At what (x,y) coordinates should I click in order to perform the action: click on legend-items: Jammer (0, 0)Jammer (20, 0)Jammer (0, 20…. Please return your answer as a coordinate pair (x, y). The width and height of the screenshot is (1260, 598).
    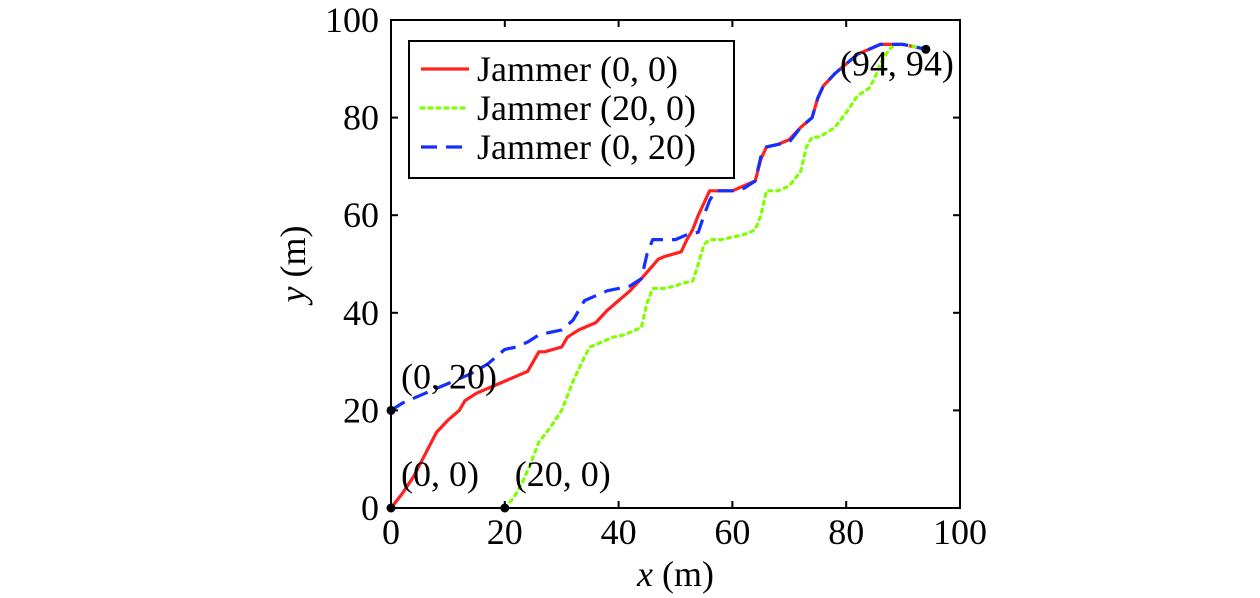
    Looking at the image, I should click on (557, 108).